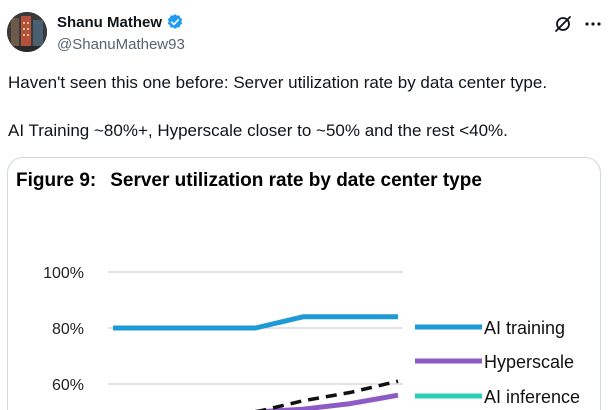 The height and width of the screenshot is (410, 615). Describe the element at coordinates (68, 385) in the screenshot. I see `y-tick-label: 60%` at that location.